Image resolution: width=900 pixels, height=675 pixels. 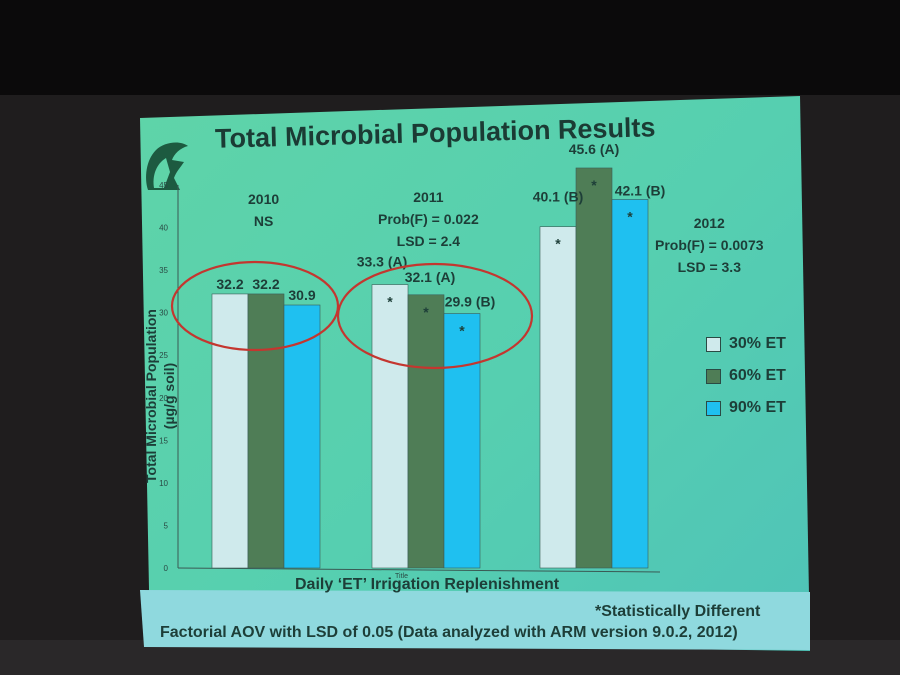 What do you see at coordinates (713, 344) in the screenshot?
I see `legend-swatch-30-et` at bounding box center [713, 344].